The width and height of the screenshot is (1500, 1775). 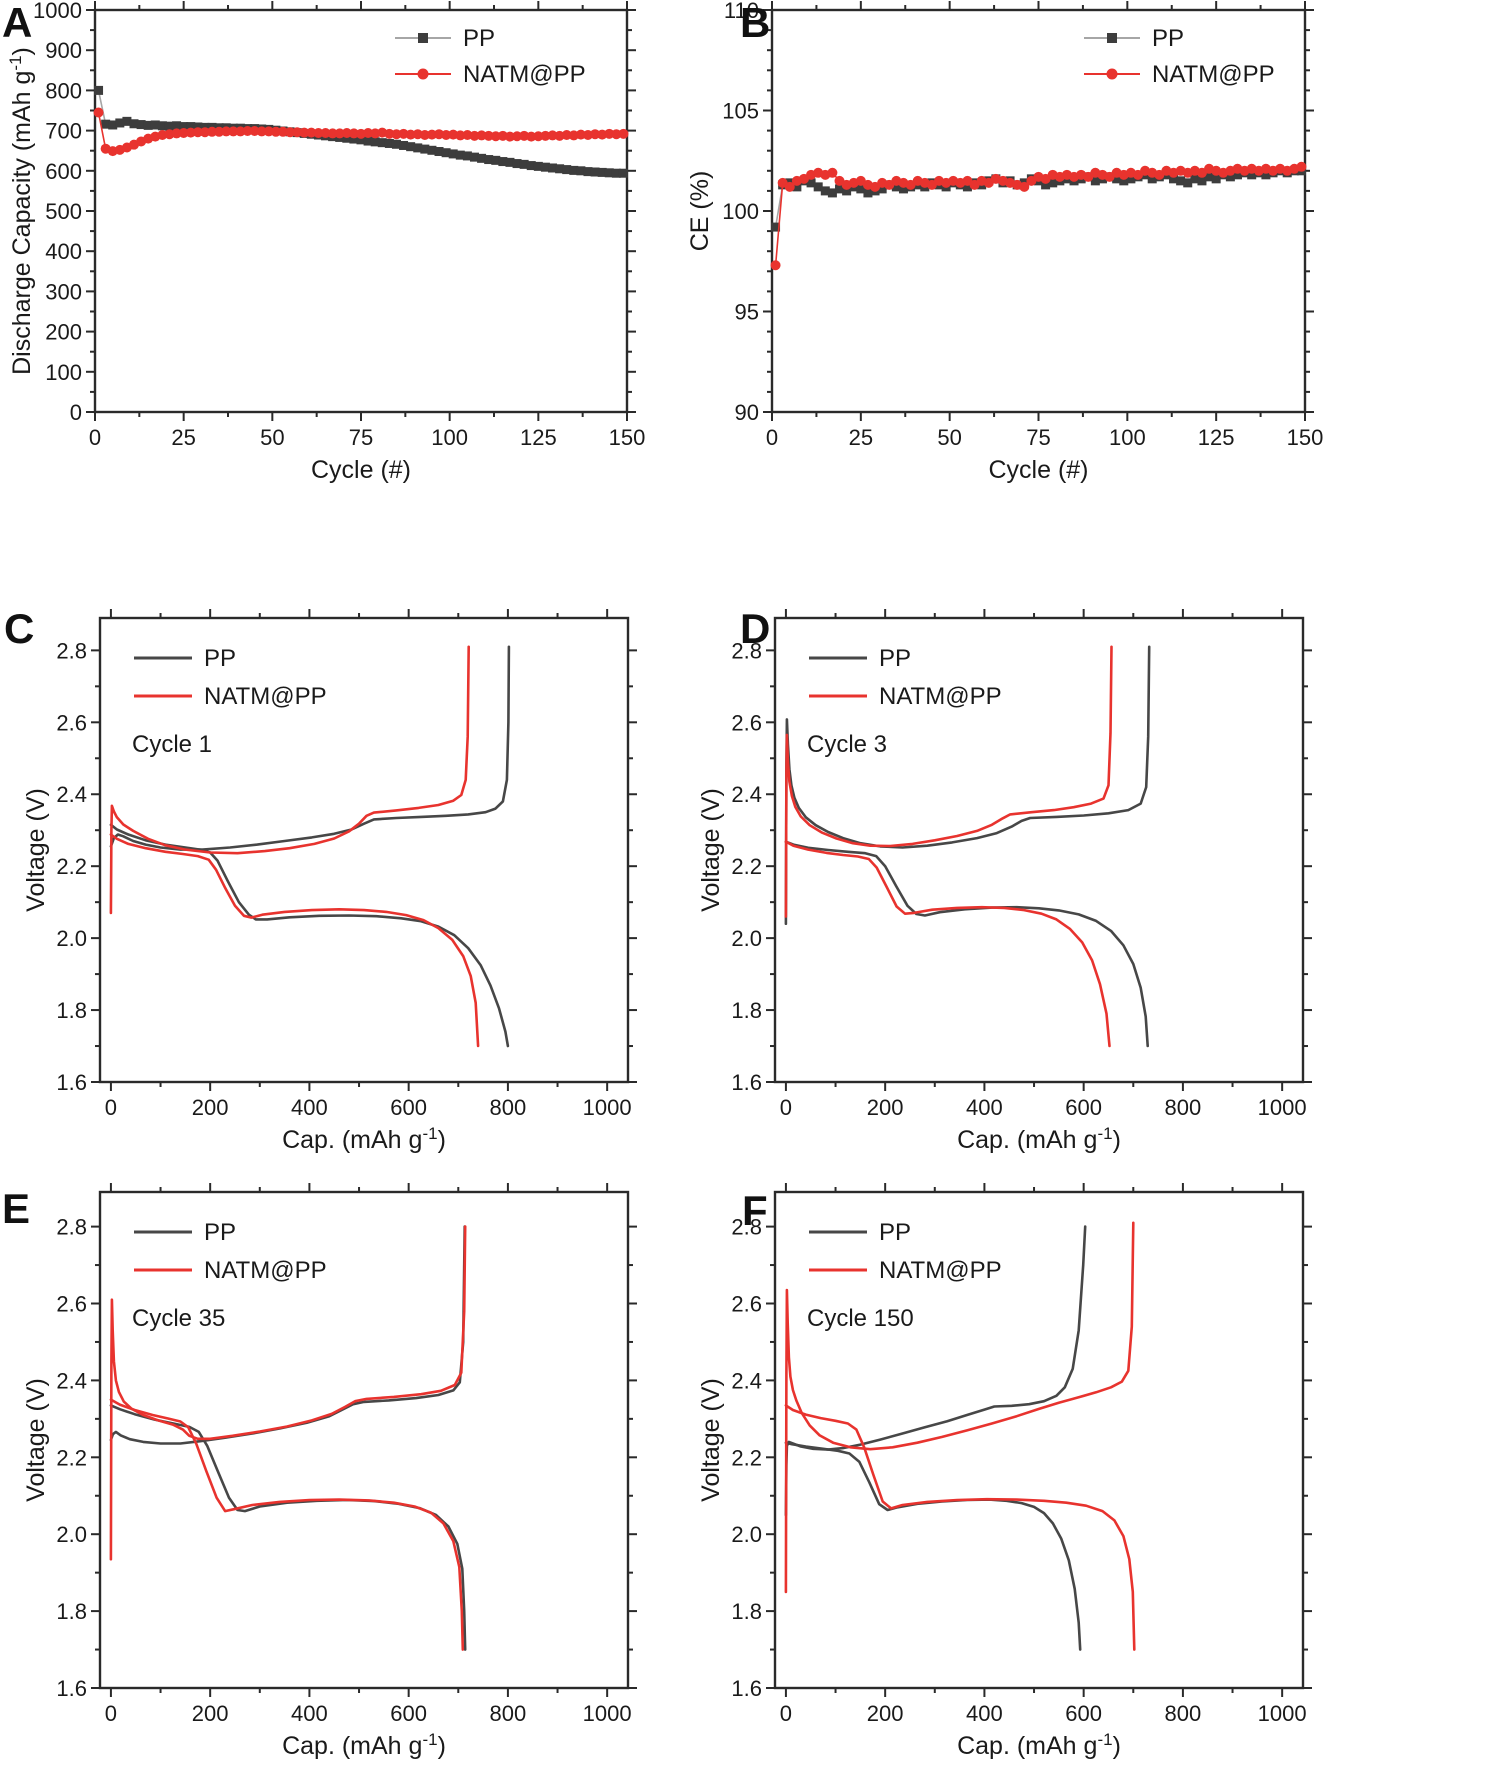 I want to click on y-axis-title: Voltage (V), so click(x=711, y=850).